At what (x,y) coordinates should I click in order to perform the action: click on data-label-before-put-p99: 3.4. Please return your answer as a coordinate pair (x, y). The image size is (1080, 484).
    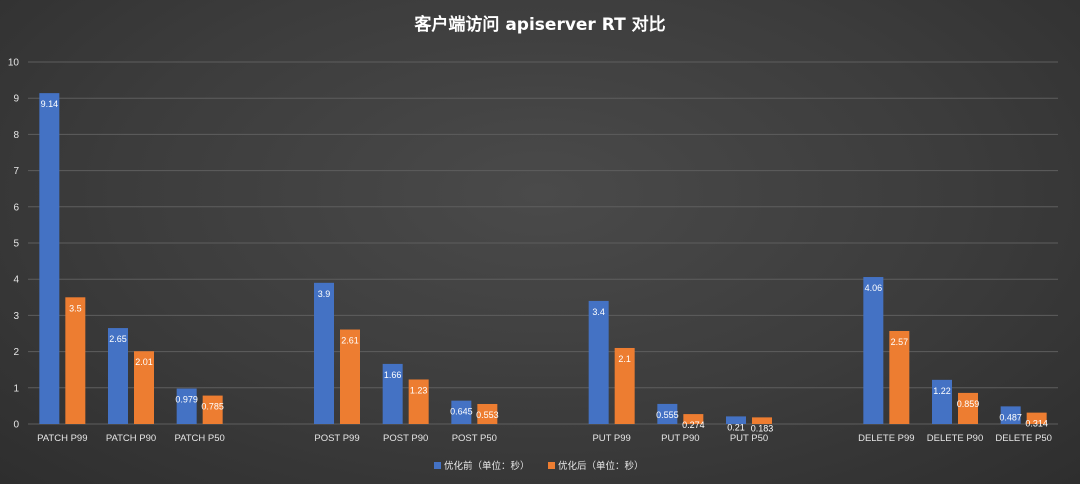
    Looking at the image, I should click on (598, 312).